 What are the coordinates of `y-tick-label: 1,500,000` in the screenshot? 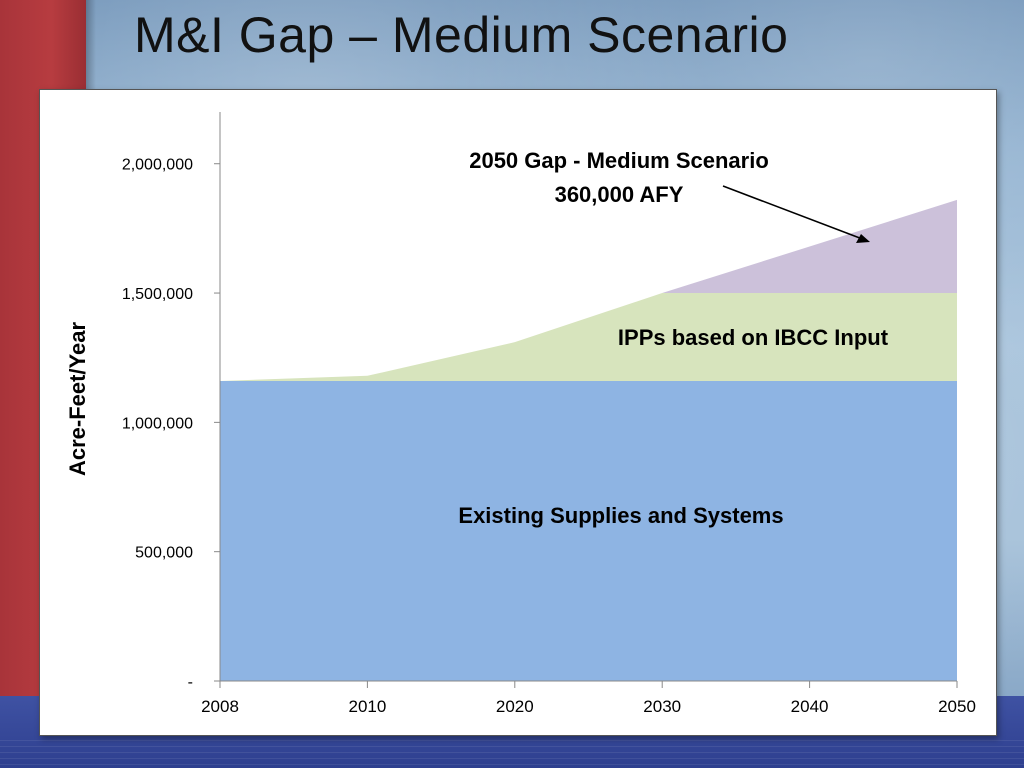 It's located at (157, 294).